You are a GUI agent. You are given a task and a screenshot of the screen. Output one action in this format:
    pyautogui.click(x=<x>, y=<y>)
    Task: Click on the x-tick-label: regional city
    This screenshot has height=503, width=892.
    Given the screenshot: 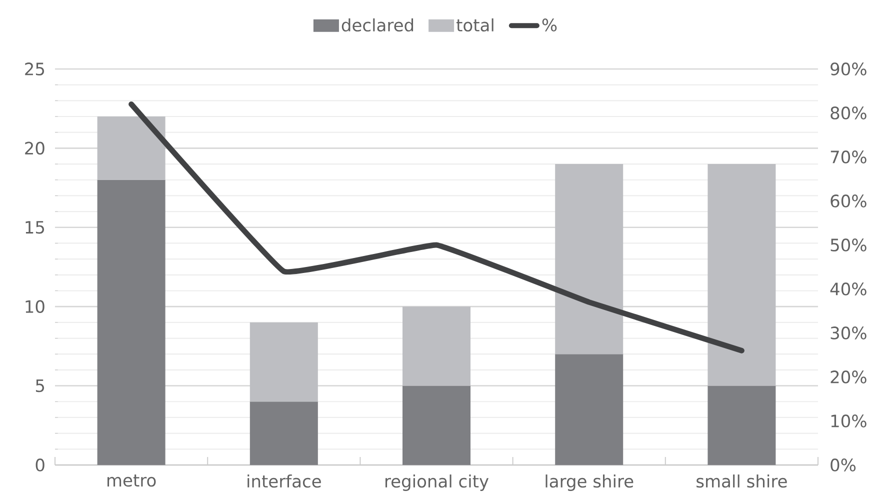 What is the action you would take?
    pyautogui.click(x=437, y=482)
    